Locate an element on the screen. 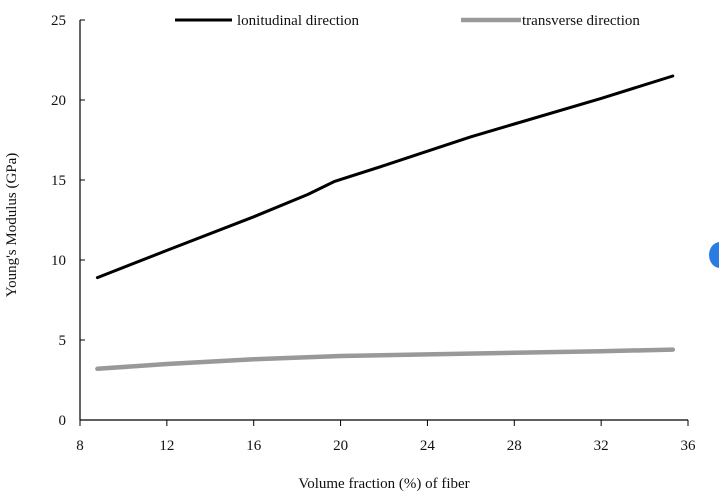  y-axis-title: Young's Modulus (GPa) is located at coordinates (12, 225).